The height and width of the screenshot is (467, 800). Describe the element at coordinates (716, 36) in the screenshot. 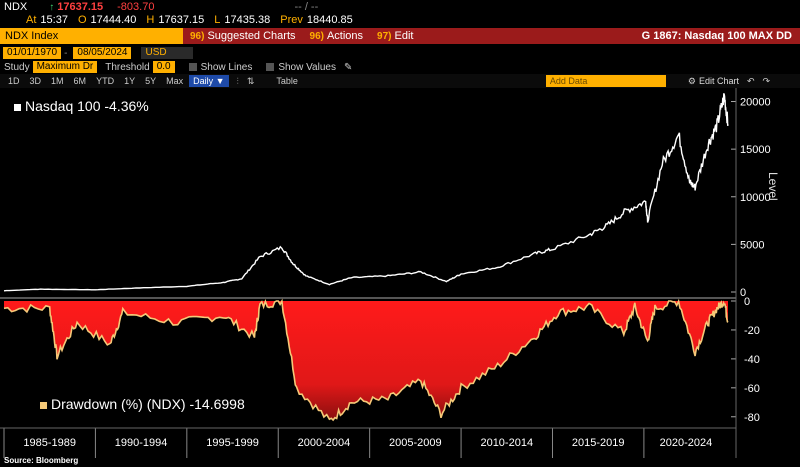

I see `chart-title: G 1867: Nasdaq 100 MAX DD` at that location.